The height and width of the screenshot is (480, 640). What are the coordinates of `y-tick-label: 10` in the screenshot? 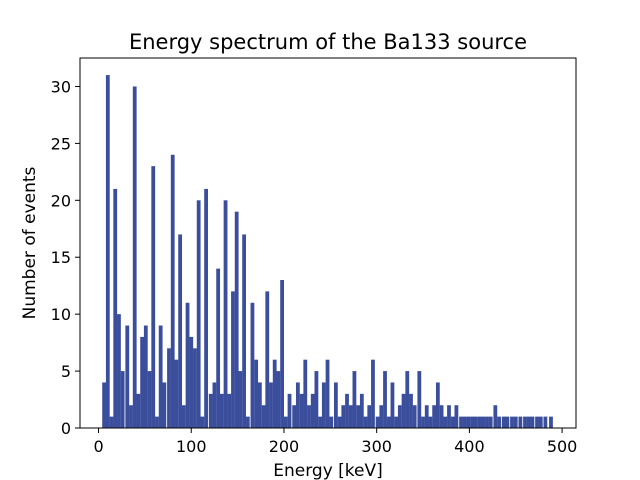 It's located at (61, 314).